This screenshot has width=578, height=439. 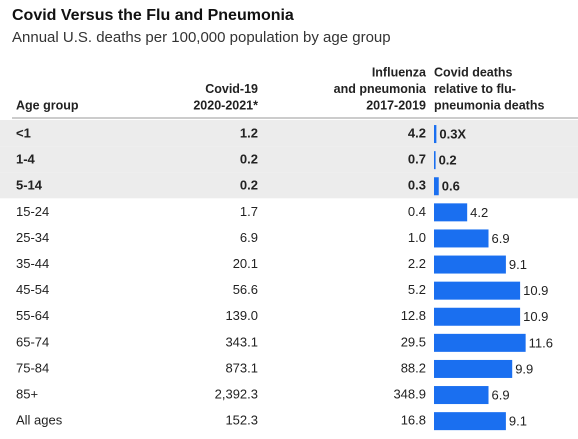 What do you see at coordinates (225, 105) in the screenshot?
I see `column-header: 2020-2021*` at bounding box center [225, 105].